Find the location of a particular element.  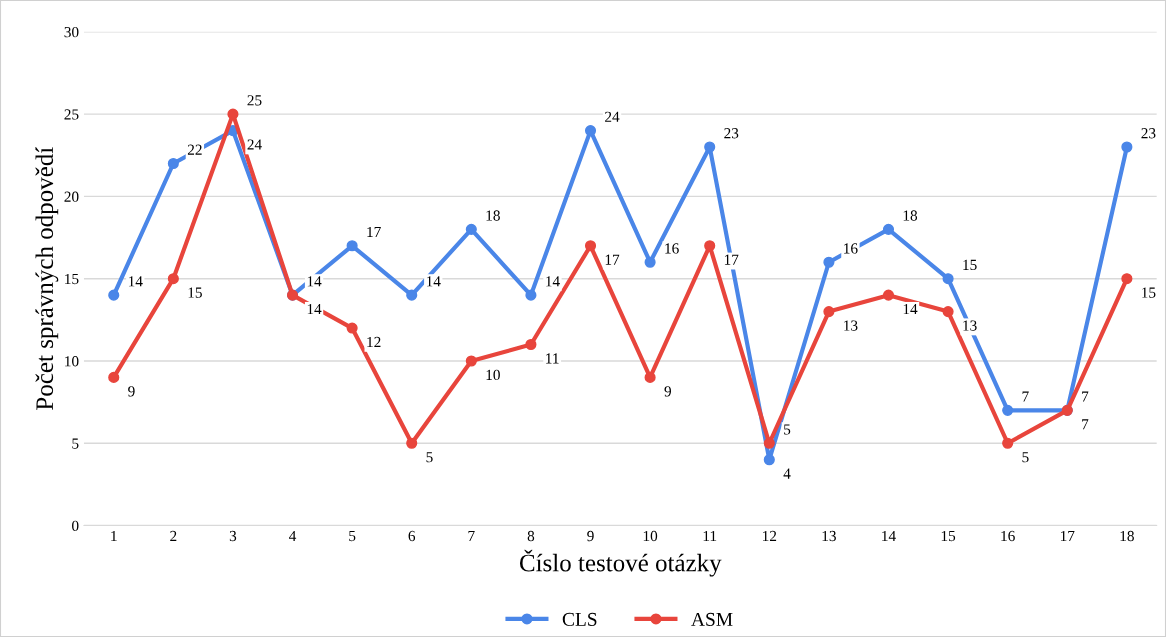

y-tick-label: 5 is located at coordinates (75, 443).